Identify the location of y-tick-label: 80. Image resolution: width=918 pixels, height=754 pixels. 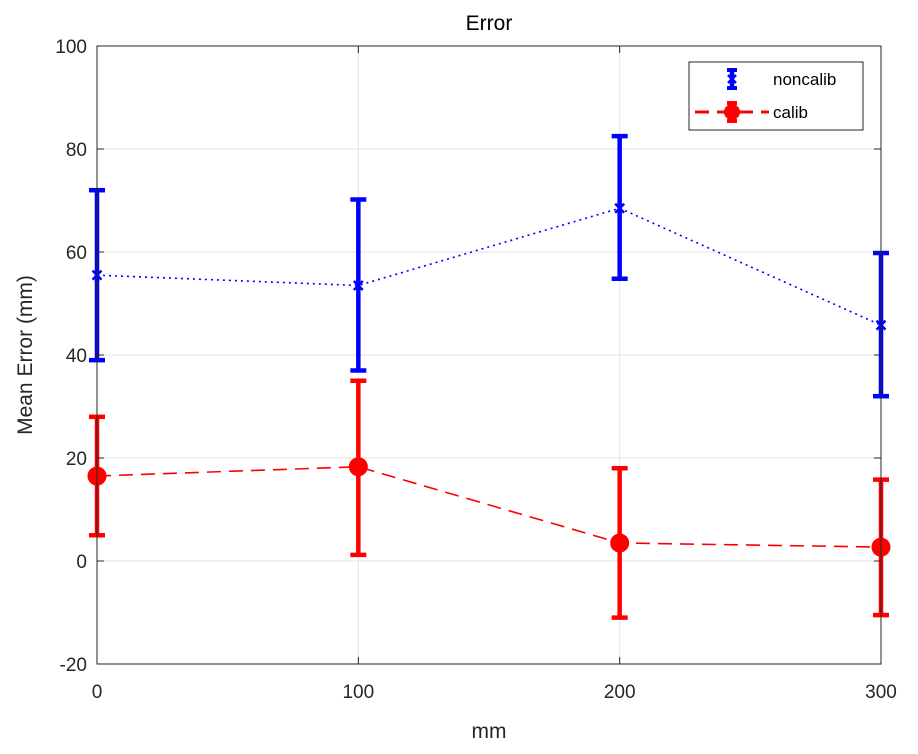
(76, 150).